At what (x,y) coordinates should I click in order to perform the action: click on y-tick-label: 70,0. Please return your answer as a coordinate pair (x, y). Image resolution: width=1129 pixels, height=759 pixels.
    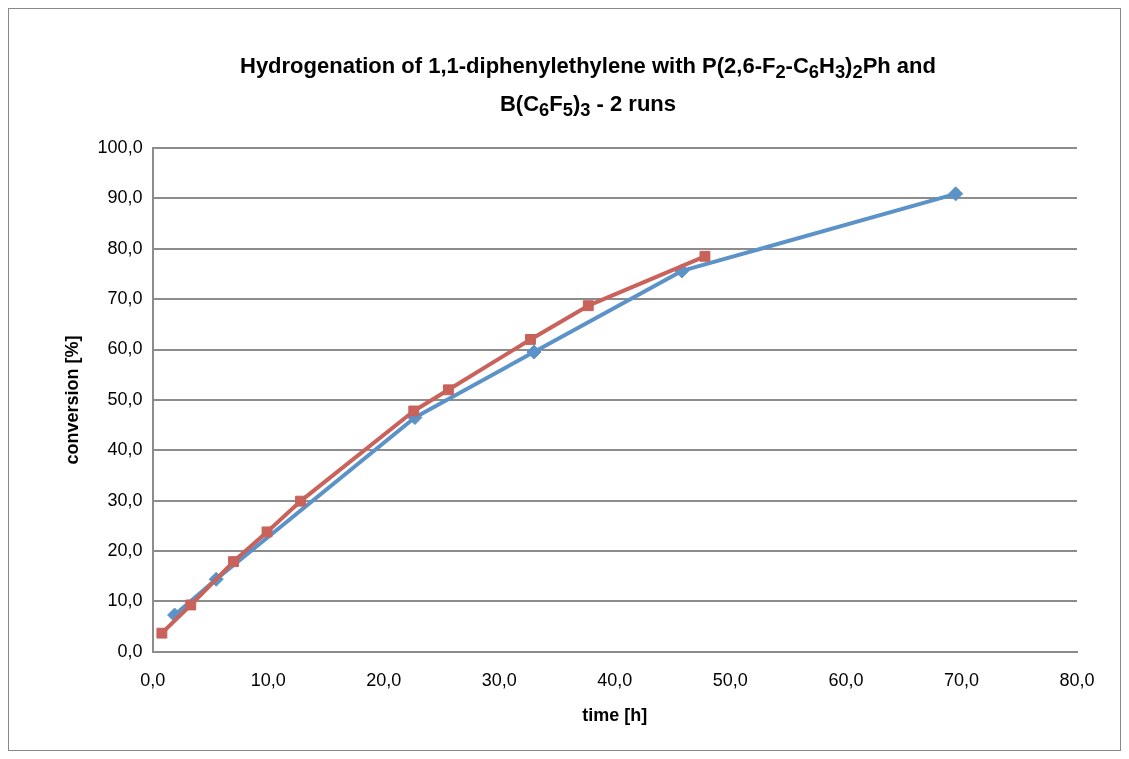
    Looking at the image, I should click on (125, 298).